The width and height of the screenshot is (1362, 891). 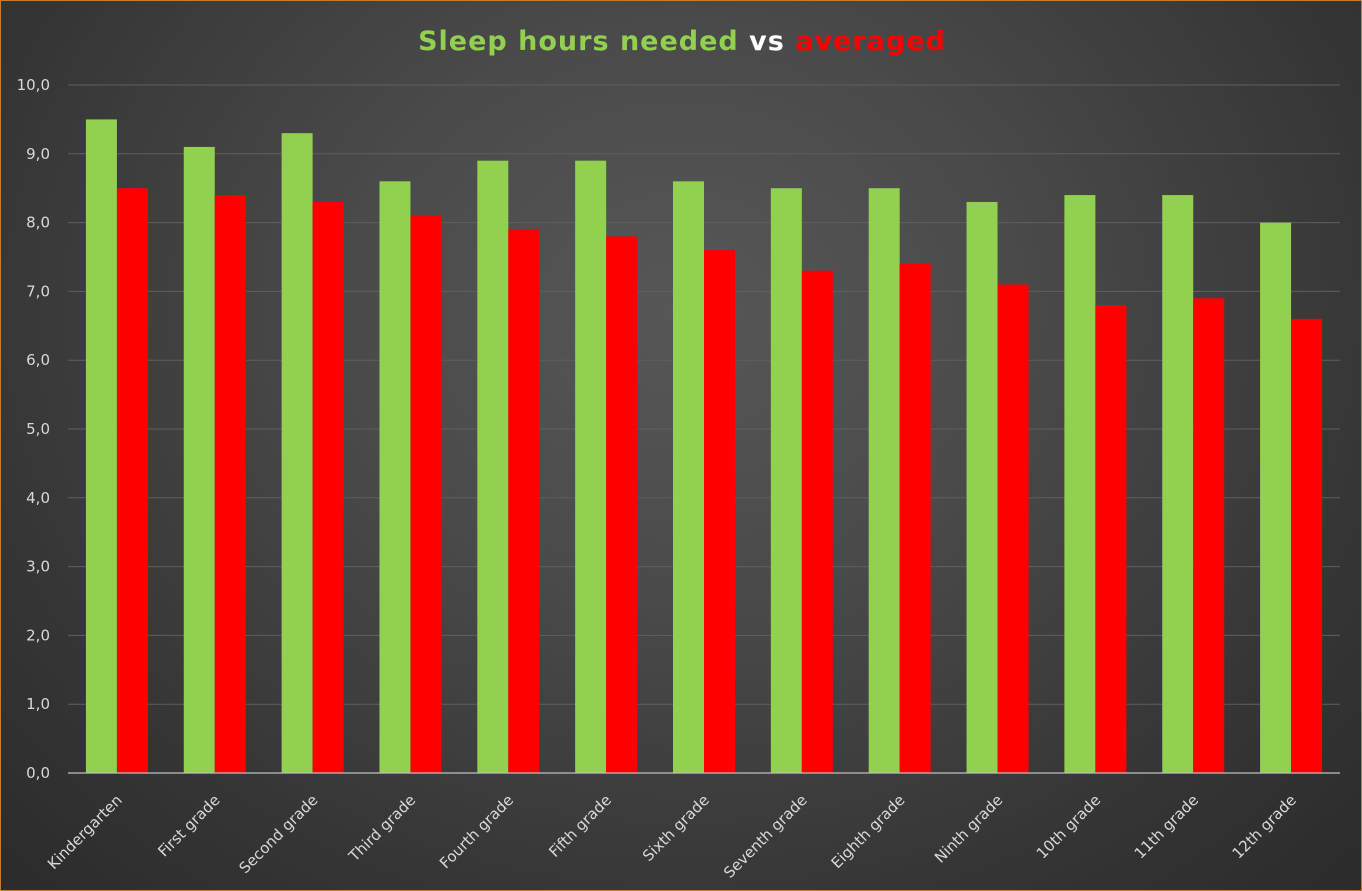 What do you see at coordinates (868, 831) in the screenshot?
I see `x-category-label: Eighth grade` at bounding box center [868, 831].